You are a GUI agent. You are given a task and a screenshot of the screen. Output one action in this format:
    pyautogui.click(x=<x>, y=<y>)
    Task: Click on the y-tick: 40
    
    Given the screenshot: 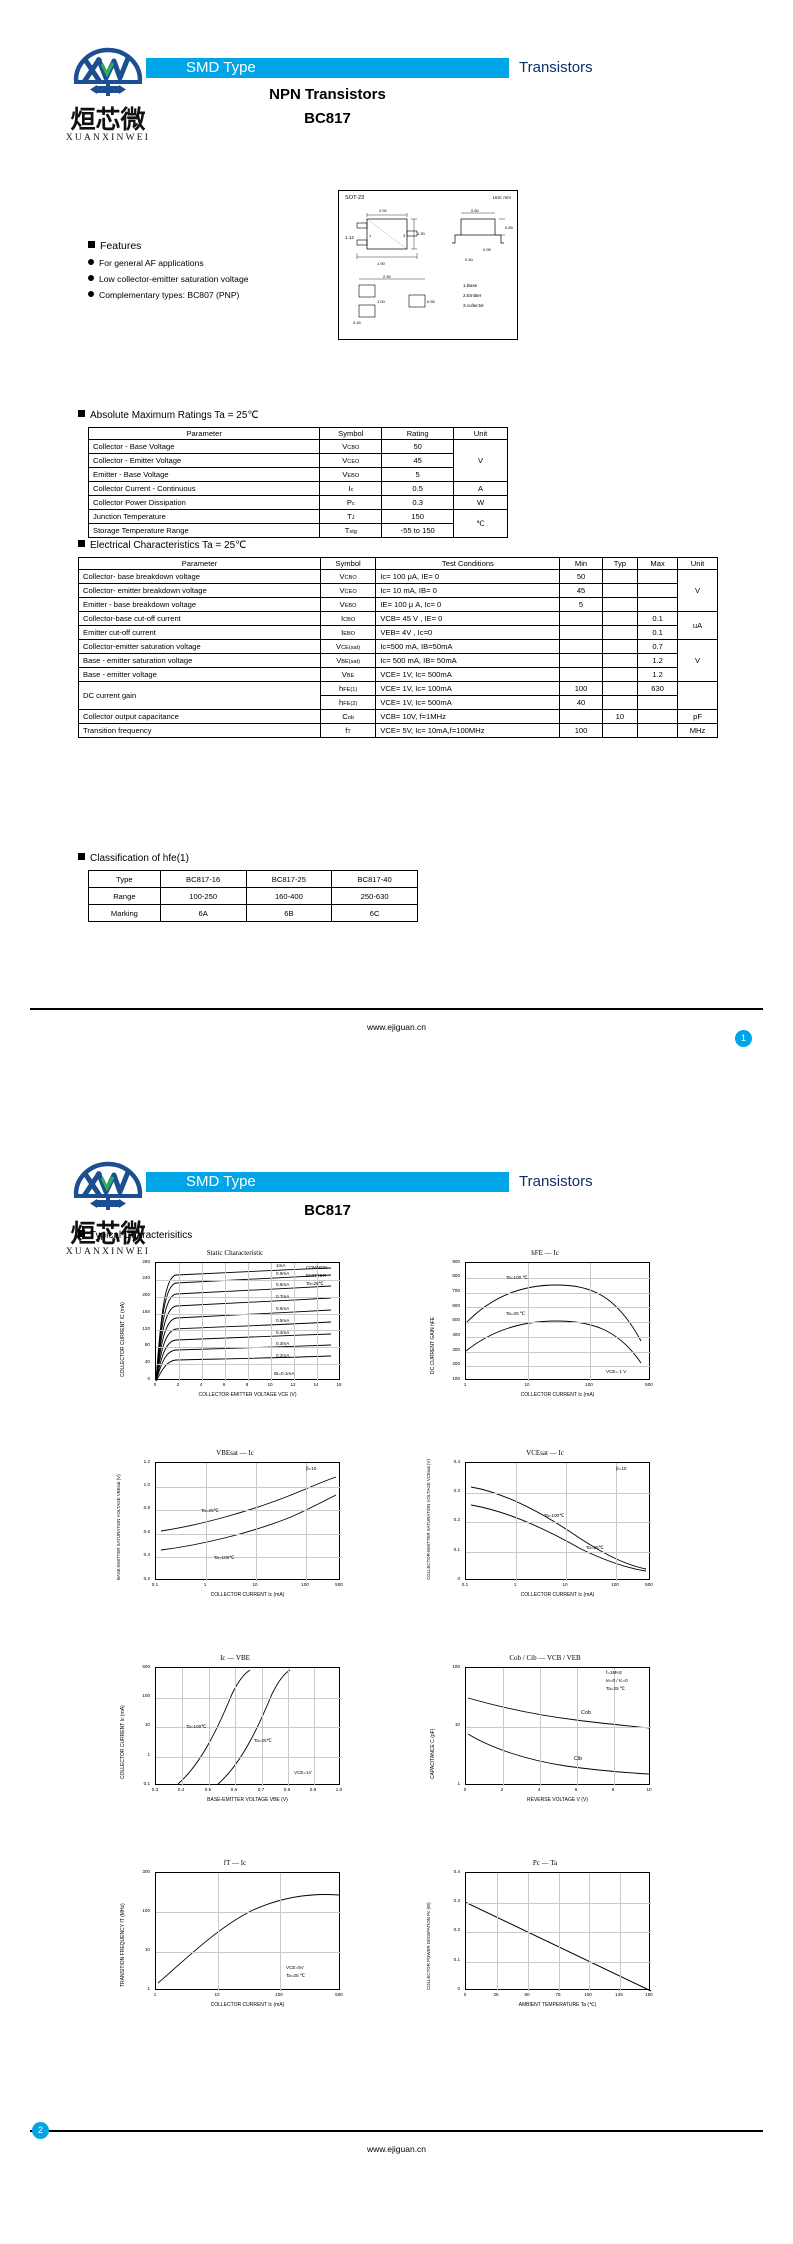 What is the action you would take?
    pyautogui.click(x=147, y=1361)
    